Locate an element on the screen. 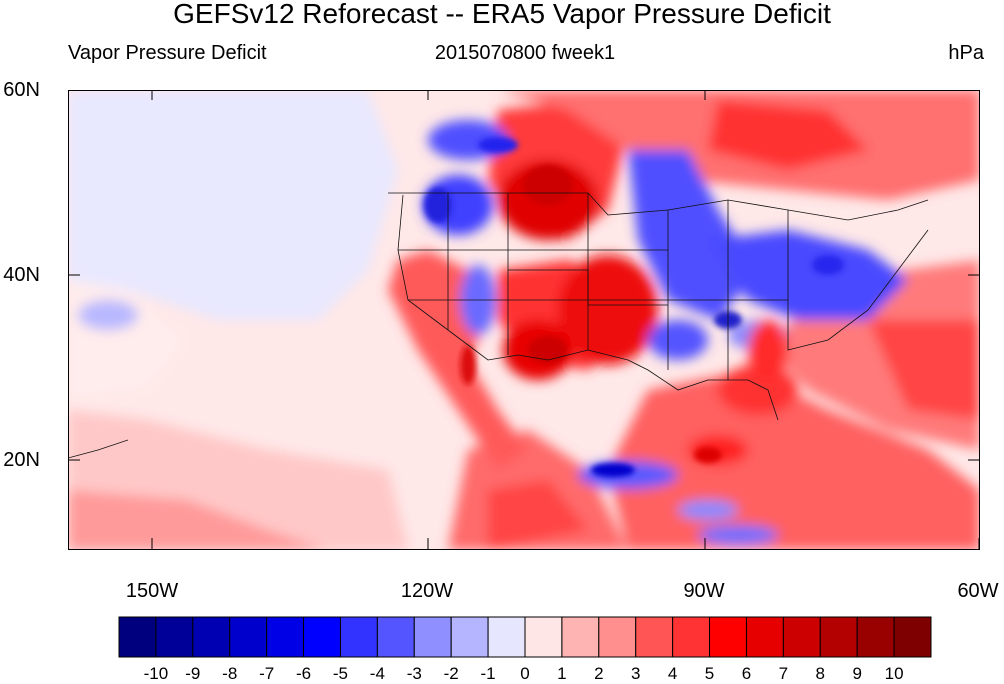  colorbar-tick-label: 3 is located at coordinates (635, 673).